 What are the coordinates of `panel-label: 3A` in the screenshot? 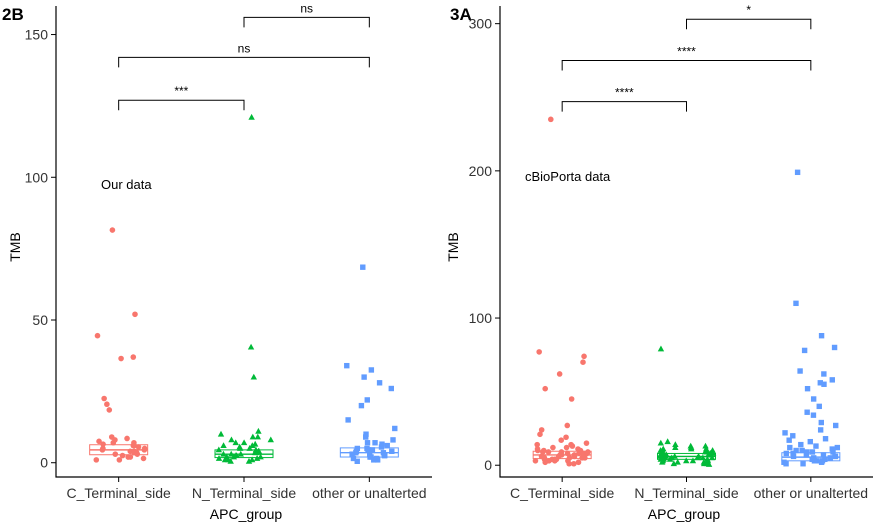 It's located at (461, 14).